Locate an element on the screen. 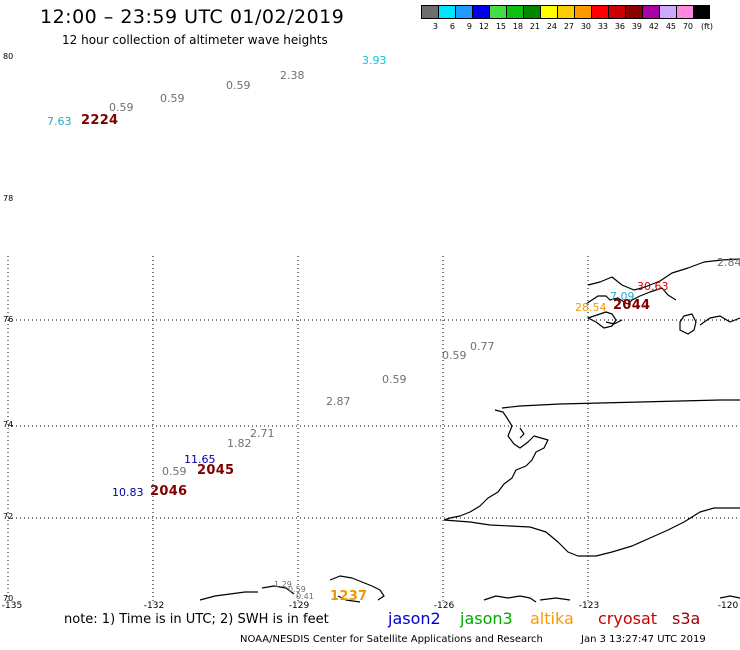 This screenshot has width=740, height=650. obs-label: 2044 is located at coordinates (632, 305).